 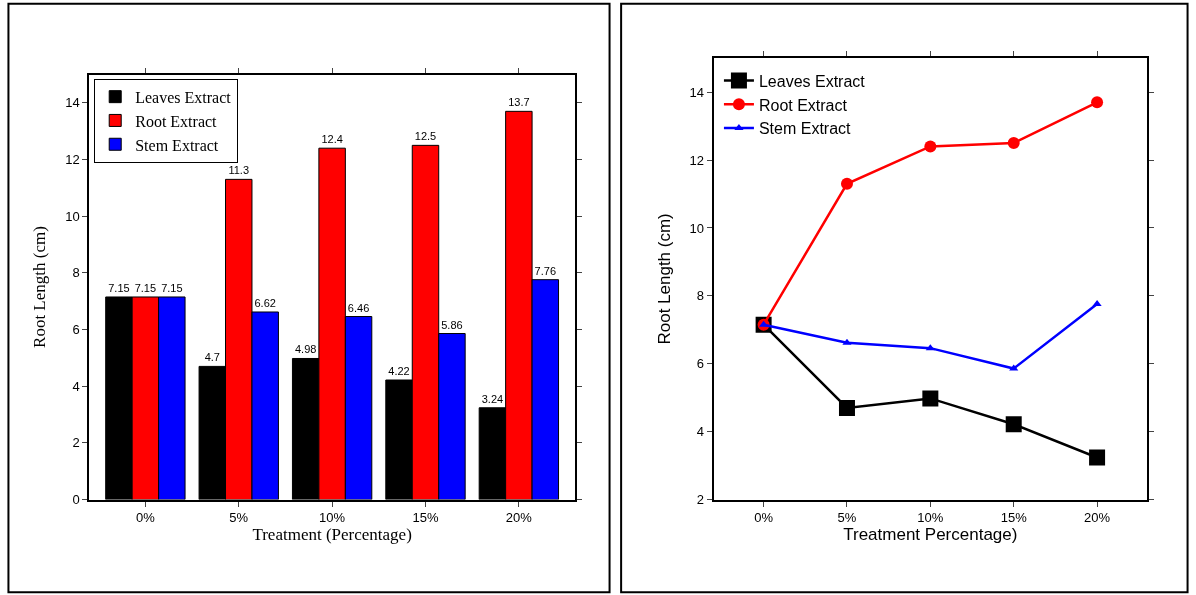 What do you see at coordinates (930, 535) in the screenshot?
I see `x-axis-title: Treatment Percentage)` at bounding box center [930, 535].